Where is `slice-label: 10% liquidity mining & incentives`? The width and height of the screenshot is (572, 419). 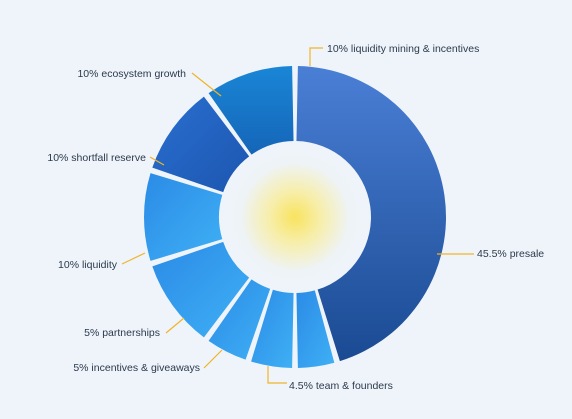 slice-label: 10% liquidity mining & incentives is located at coordinates (403, 49).